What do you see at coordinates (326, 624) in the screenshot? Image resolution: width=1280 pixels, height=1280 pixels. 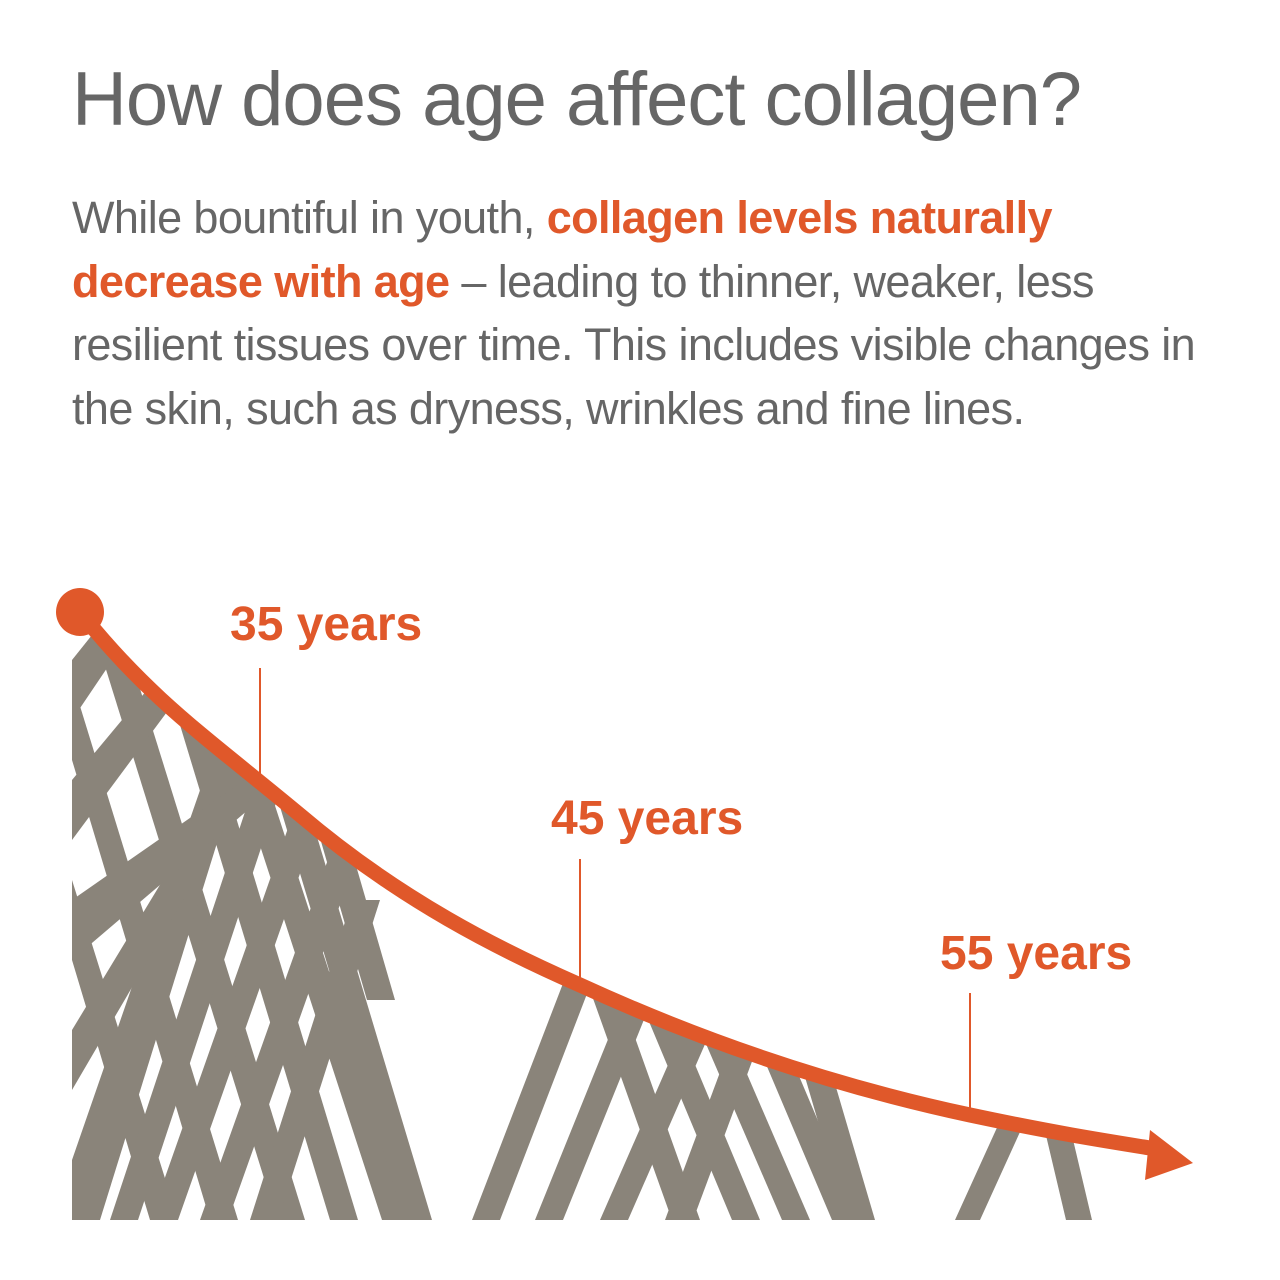 I see `label-35-years: 35 years` at bounding box center [326, 624].